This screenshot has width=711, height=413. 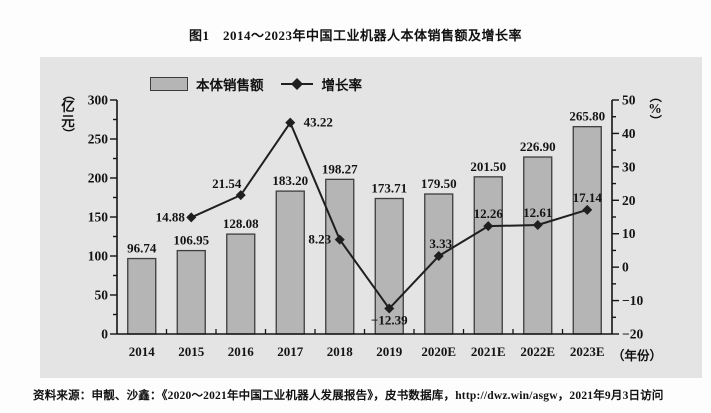 I want to click on right-tick-label: 0, so click(x=625, y=267).